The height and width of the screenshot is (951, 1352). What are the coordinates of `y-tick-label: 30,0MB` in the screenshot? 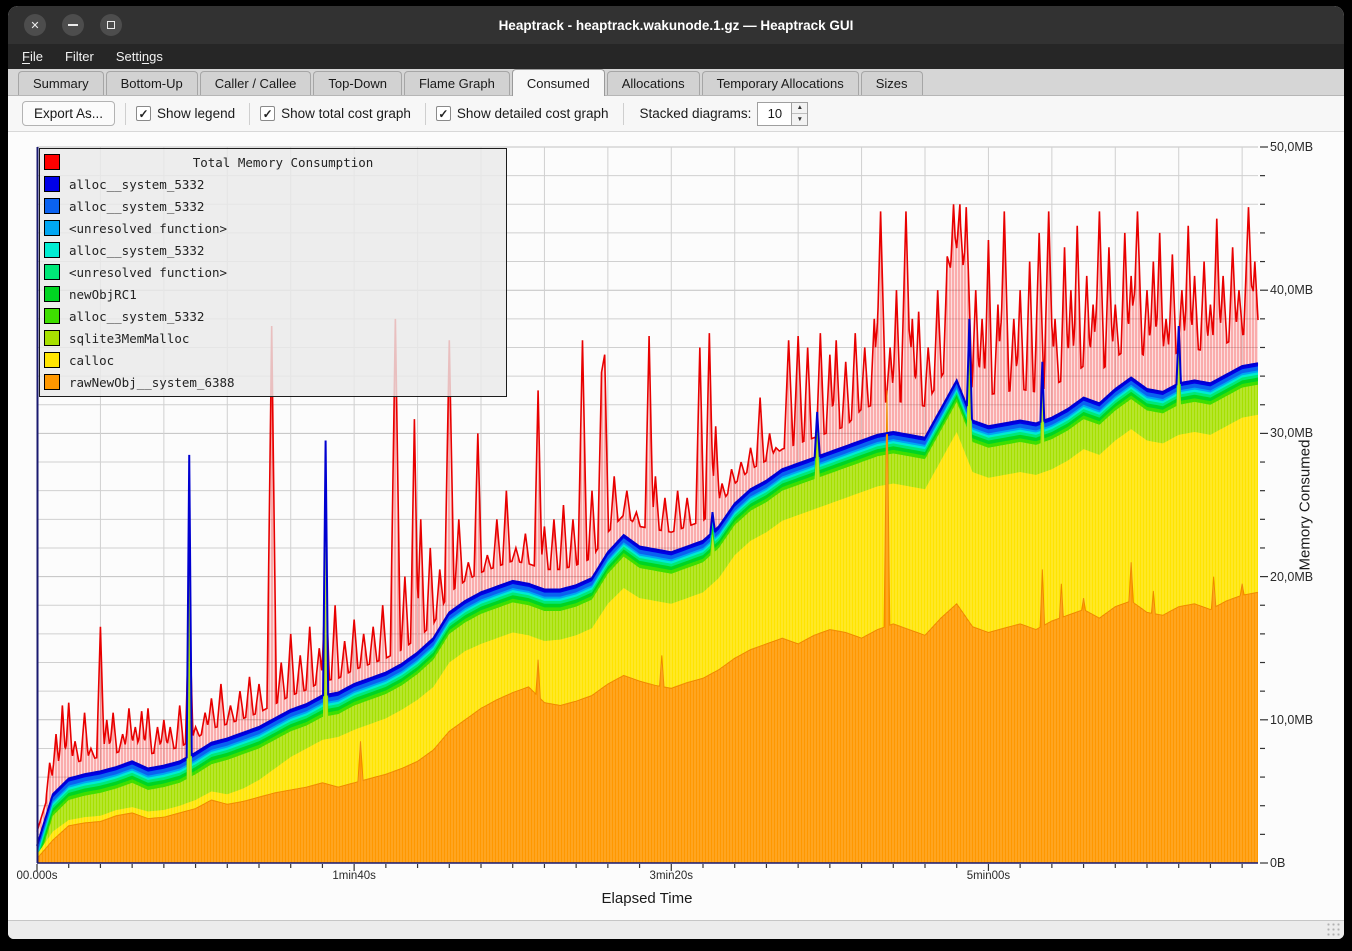 It's located at (1292, 433).